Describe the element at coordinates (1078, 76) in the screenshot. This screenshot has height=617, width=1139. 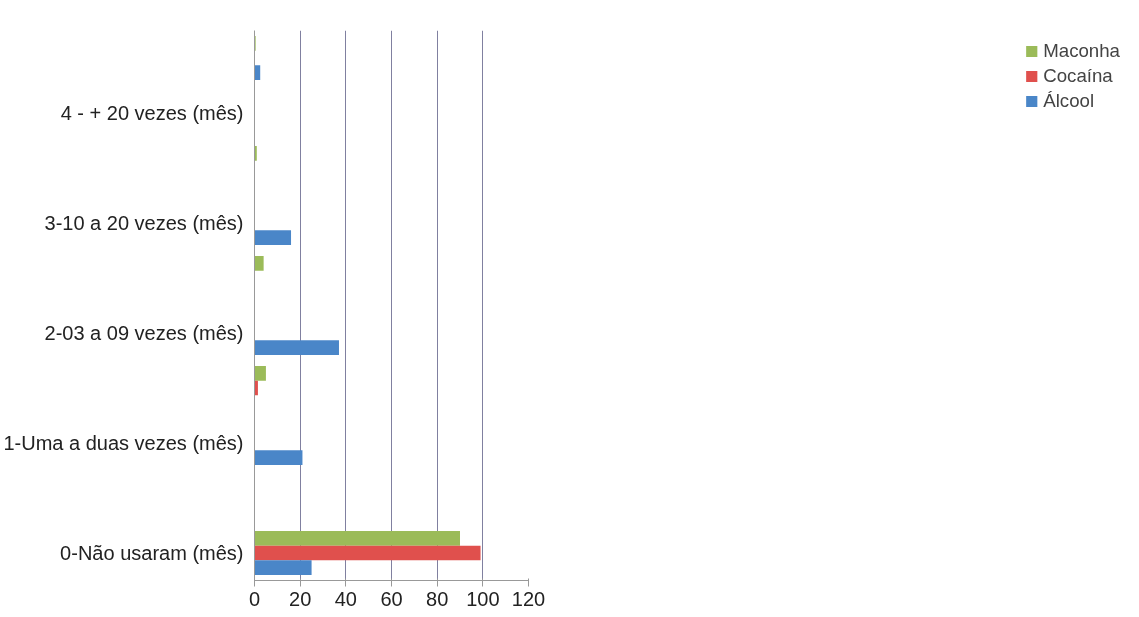
I see `legend-label: Cocaína` at that location.